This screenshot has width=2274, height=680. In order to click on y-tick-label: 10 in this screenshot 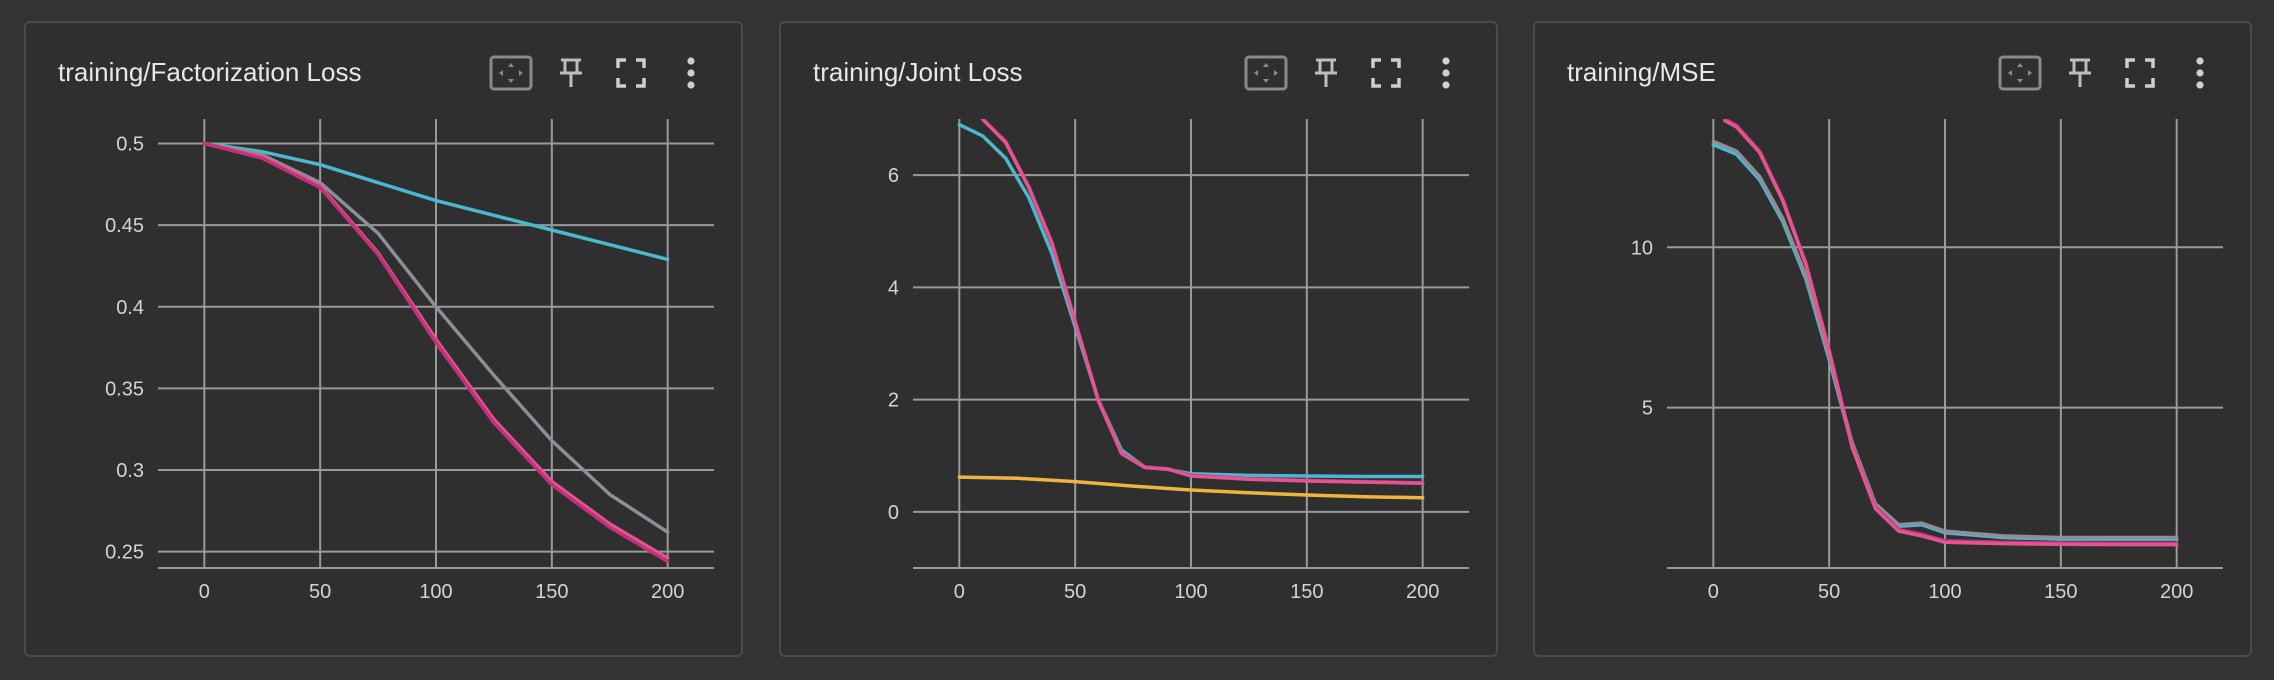, I will do `click(1642, 248)`.